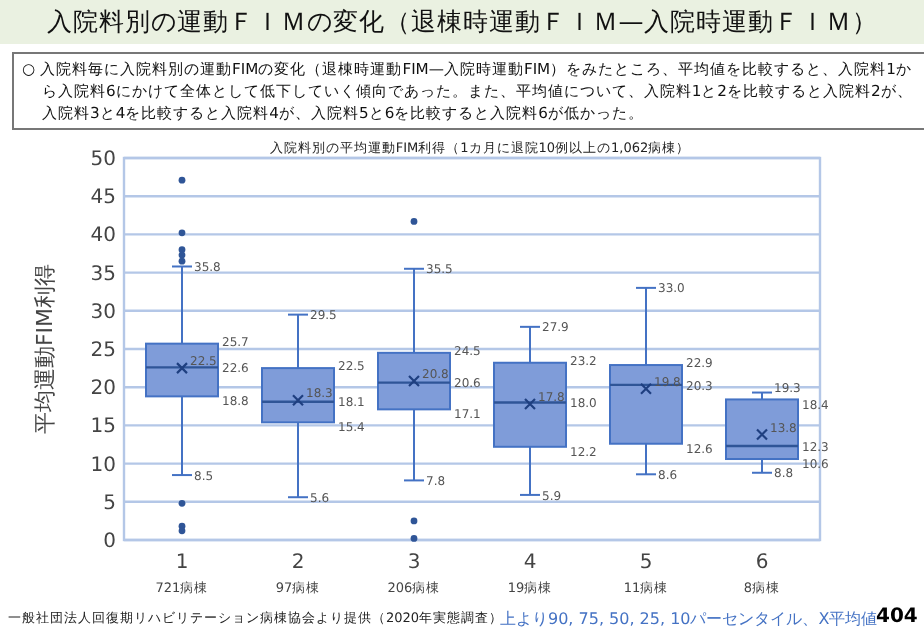  I want to click on y-tick-label: 40, so click(103, 236).